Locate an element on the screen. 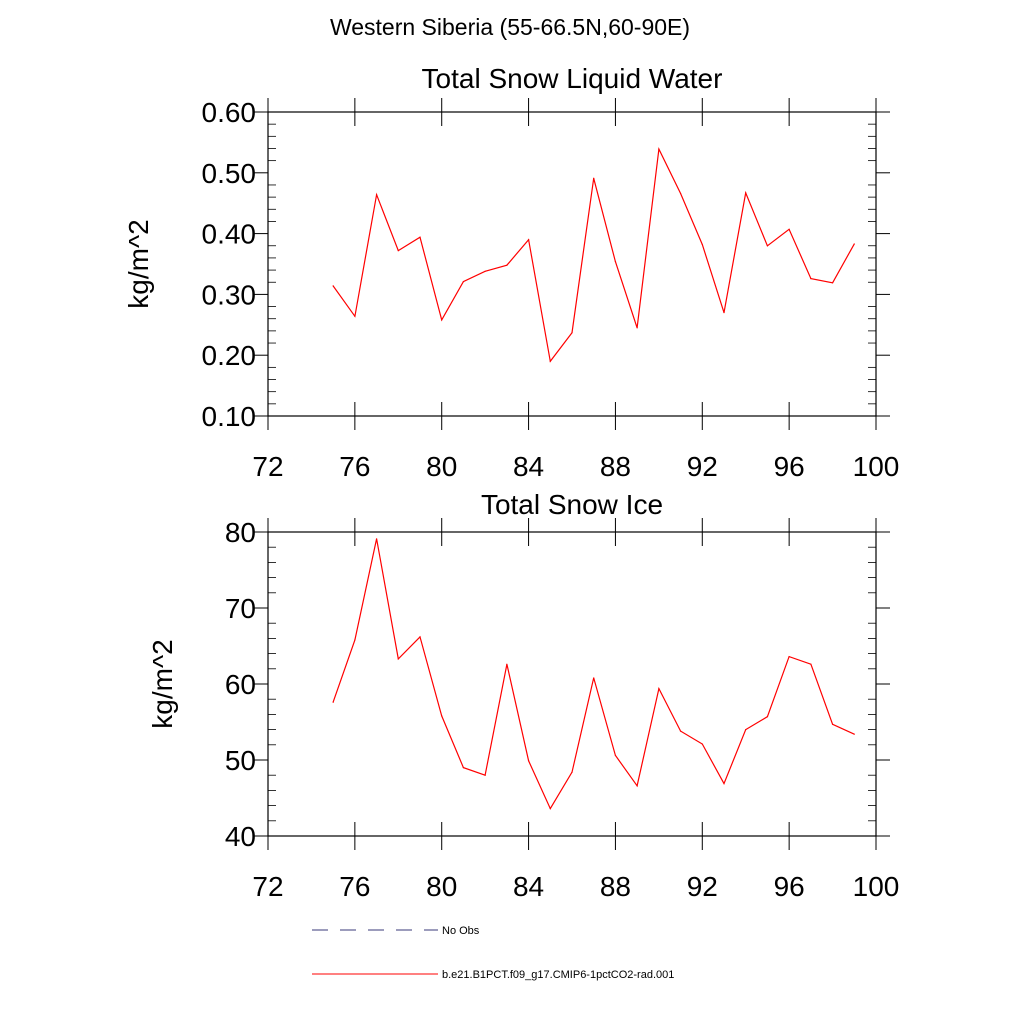 The image size is (1024, 1024). chart-title: Total Snow Ice is located at coordinates (572, 504).